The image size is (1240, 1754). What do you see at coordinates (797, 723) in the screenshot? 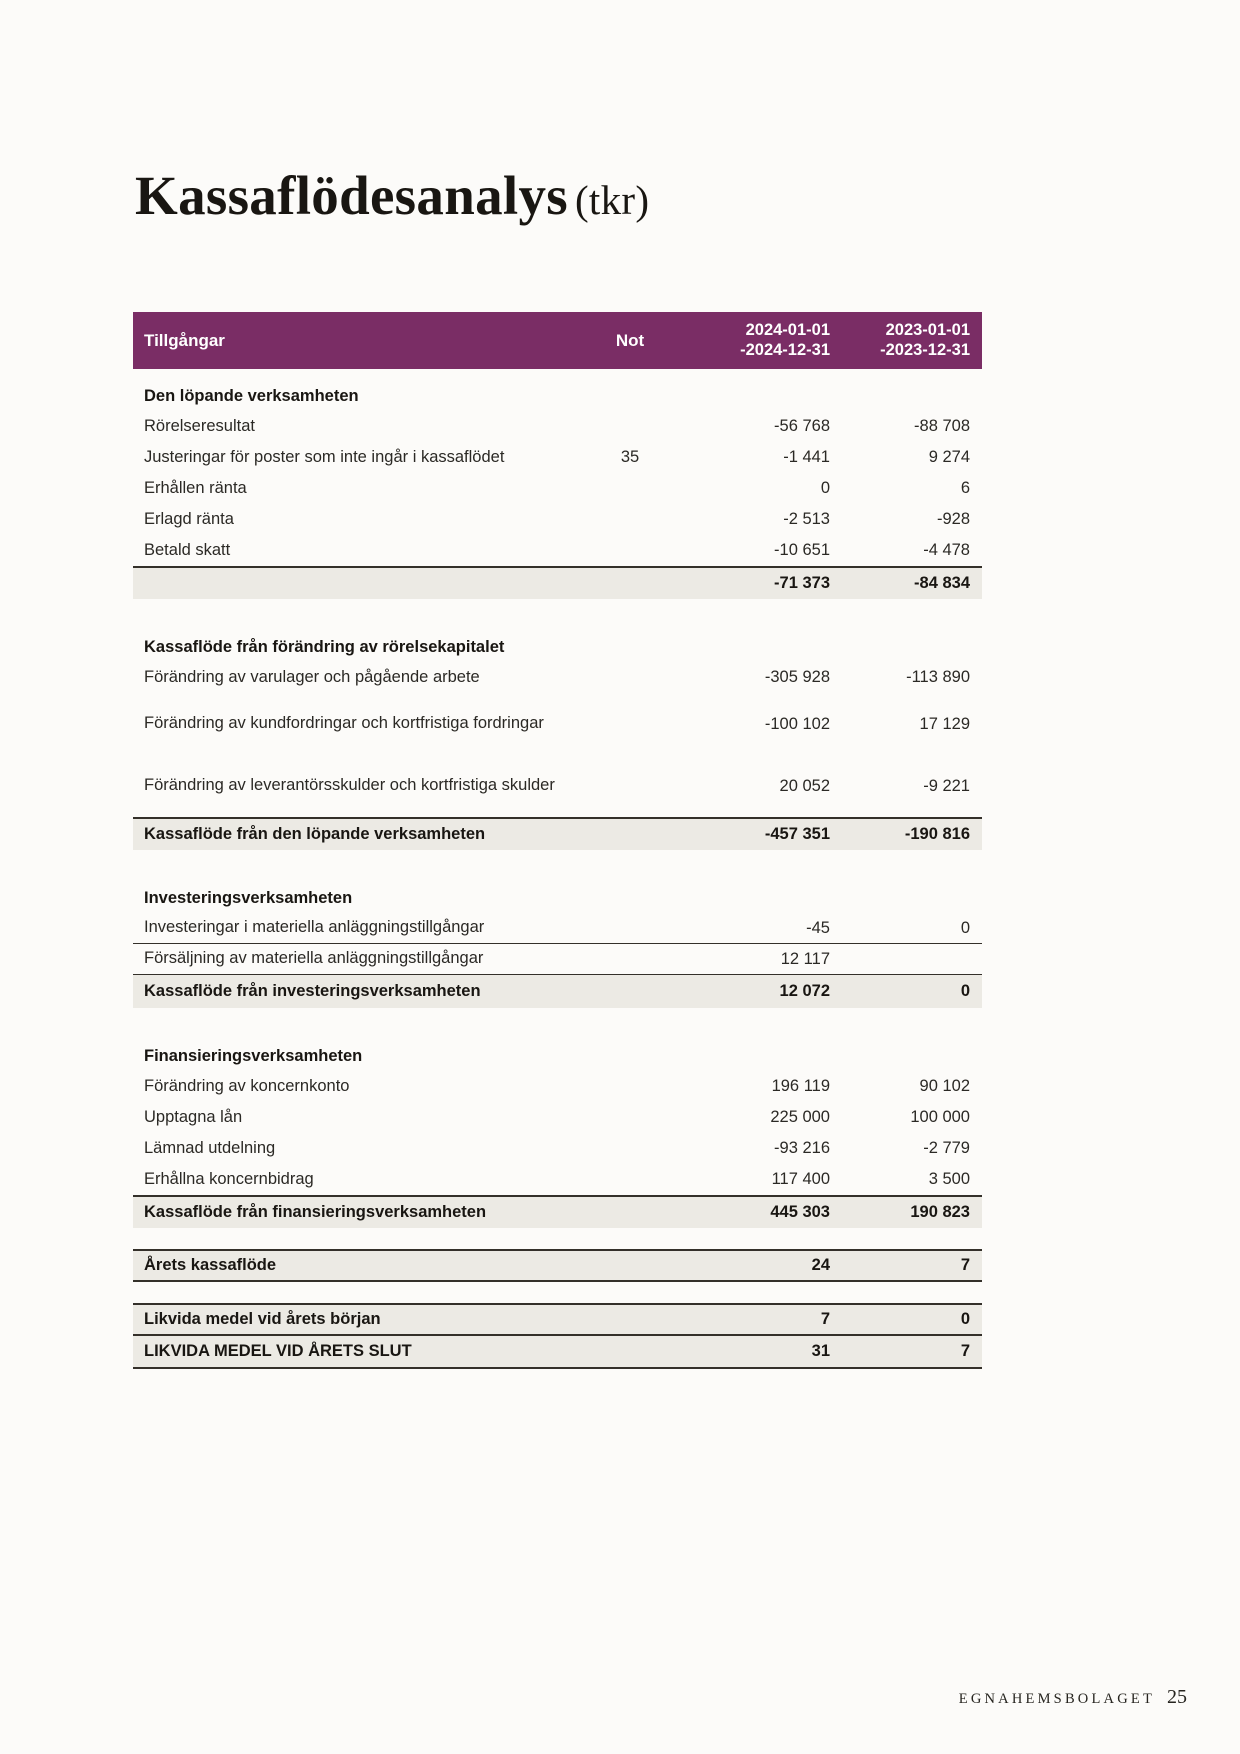
I see `row-value-2024: -100 102` at bounding box center [797, 723].